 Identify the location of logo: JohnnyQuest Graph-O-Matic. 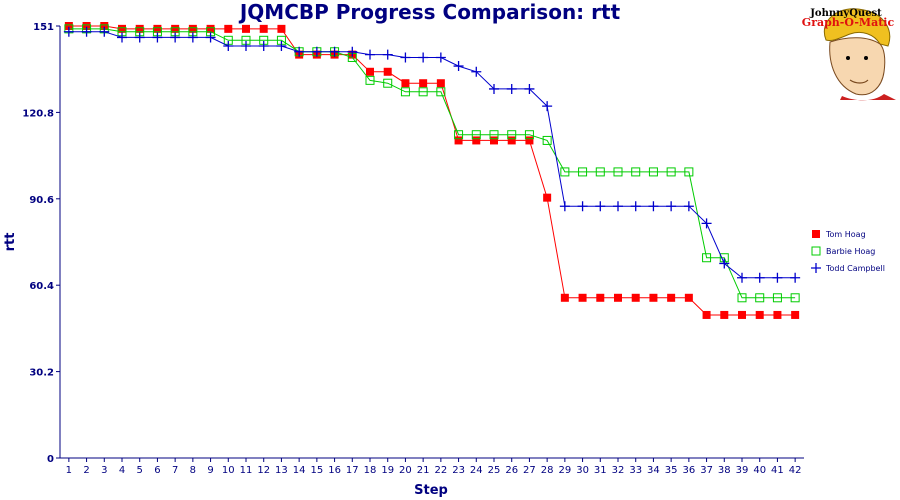
(848, 52).